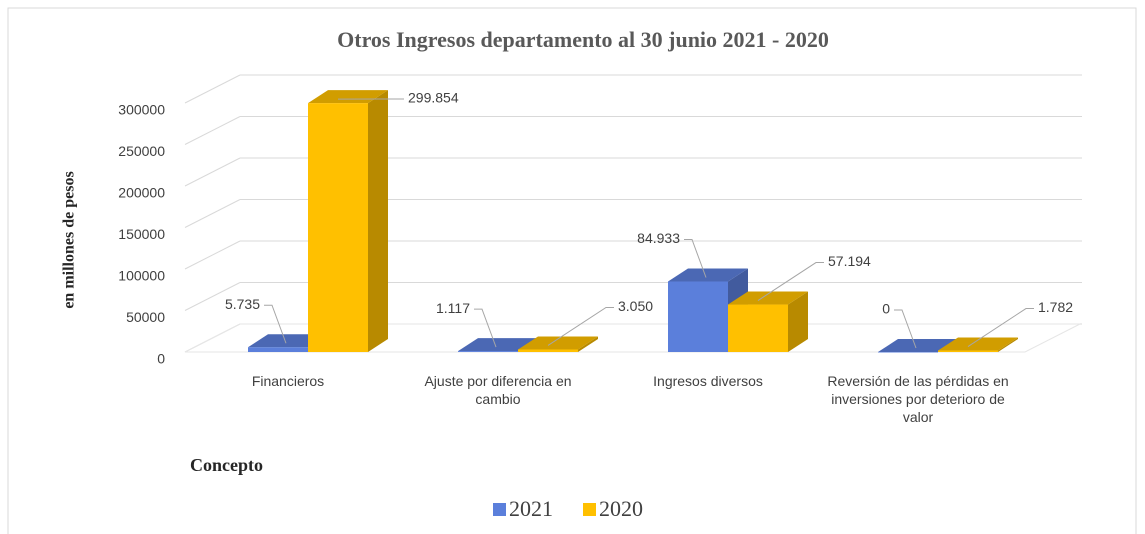  I want to click on data-label: 1.782, so click(1055, 307).